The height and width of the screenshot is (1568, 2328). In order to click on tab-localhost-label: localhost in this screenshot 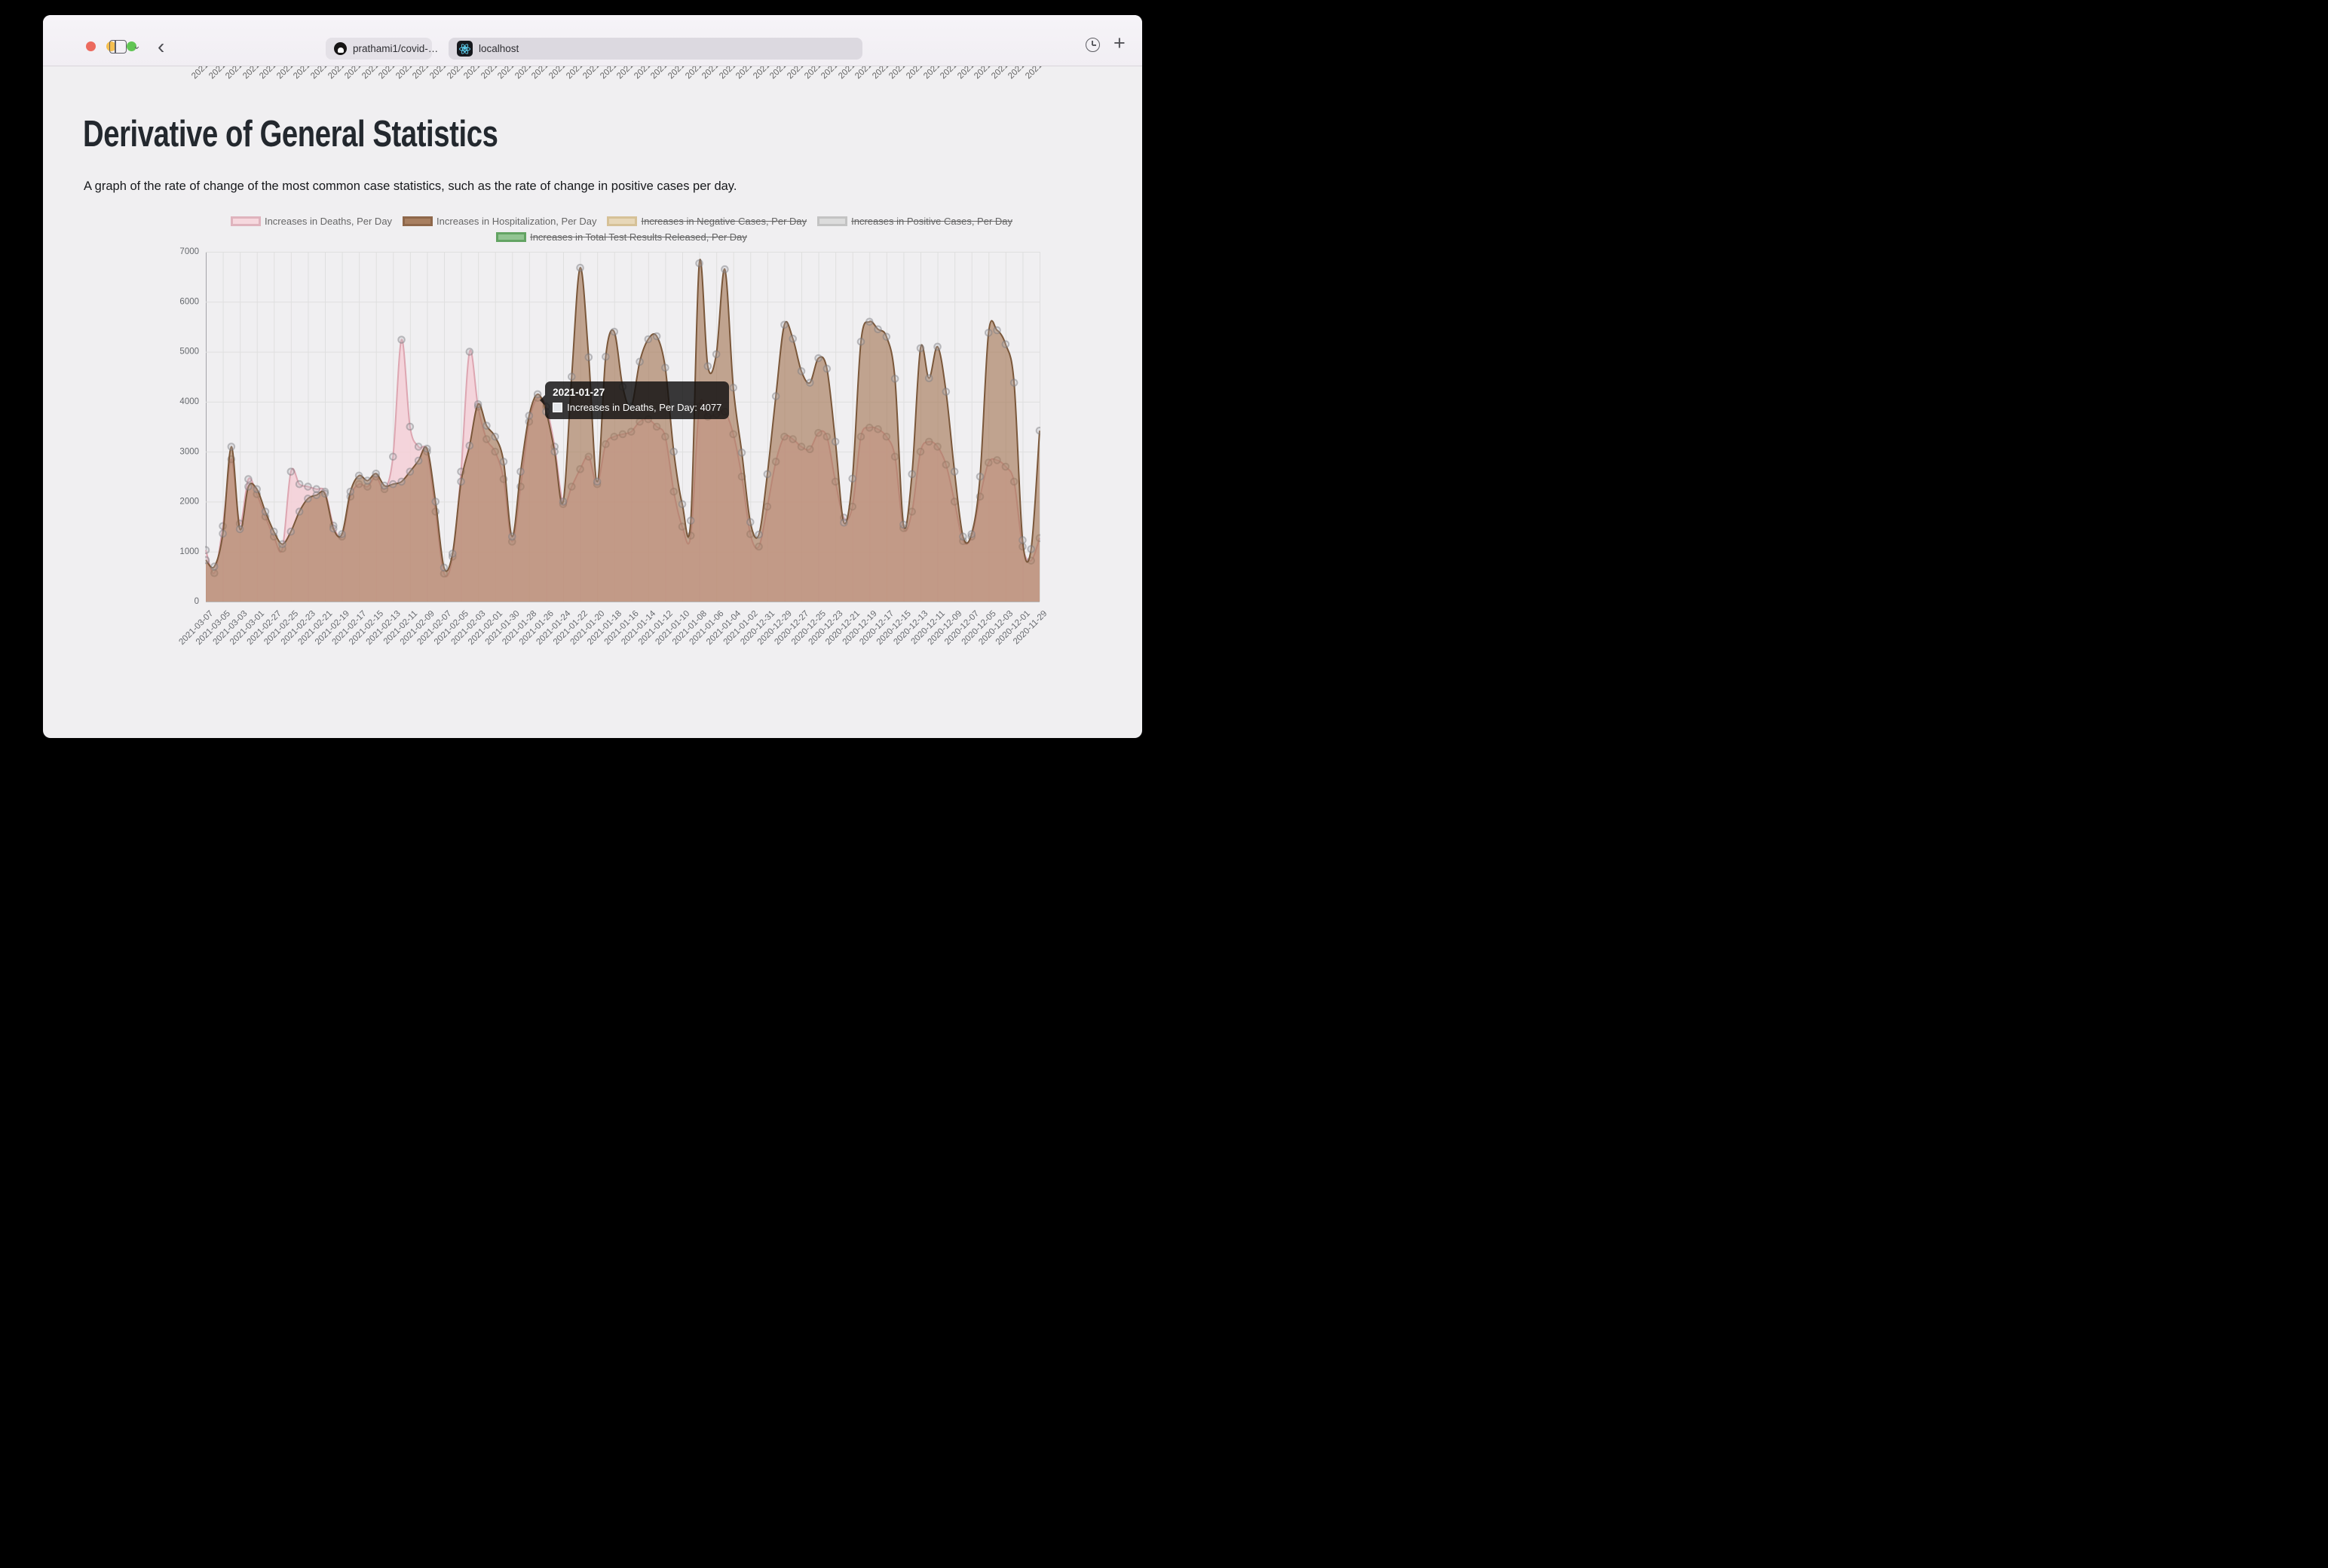, I will do `click(499, 48)`.